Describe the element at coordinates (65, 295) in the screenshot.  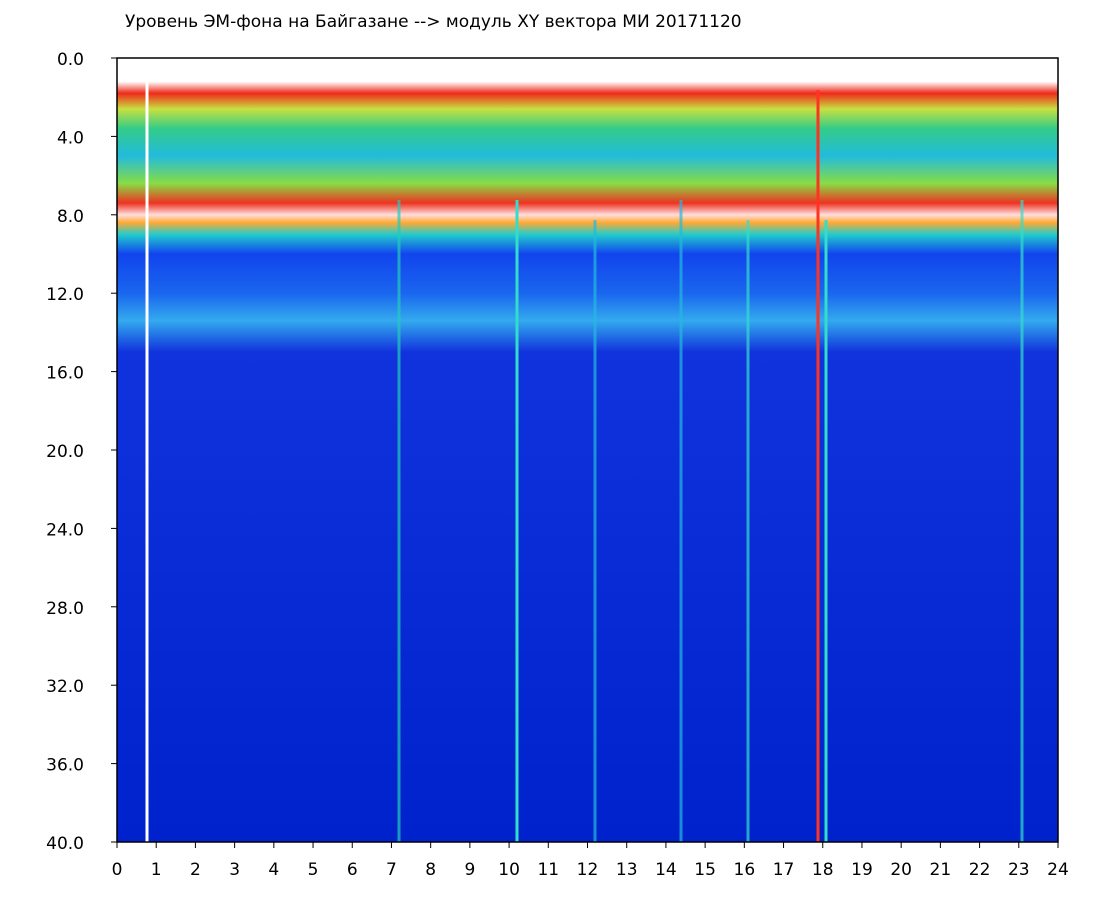
I see `y-tick-label: 12.0` at that location.